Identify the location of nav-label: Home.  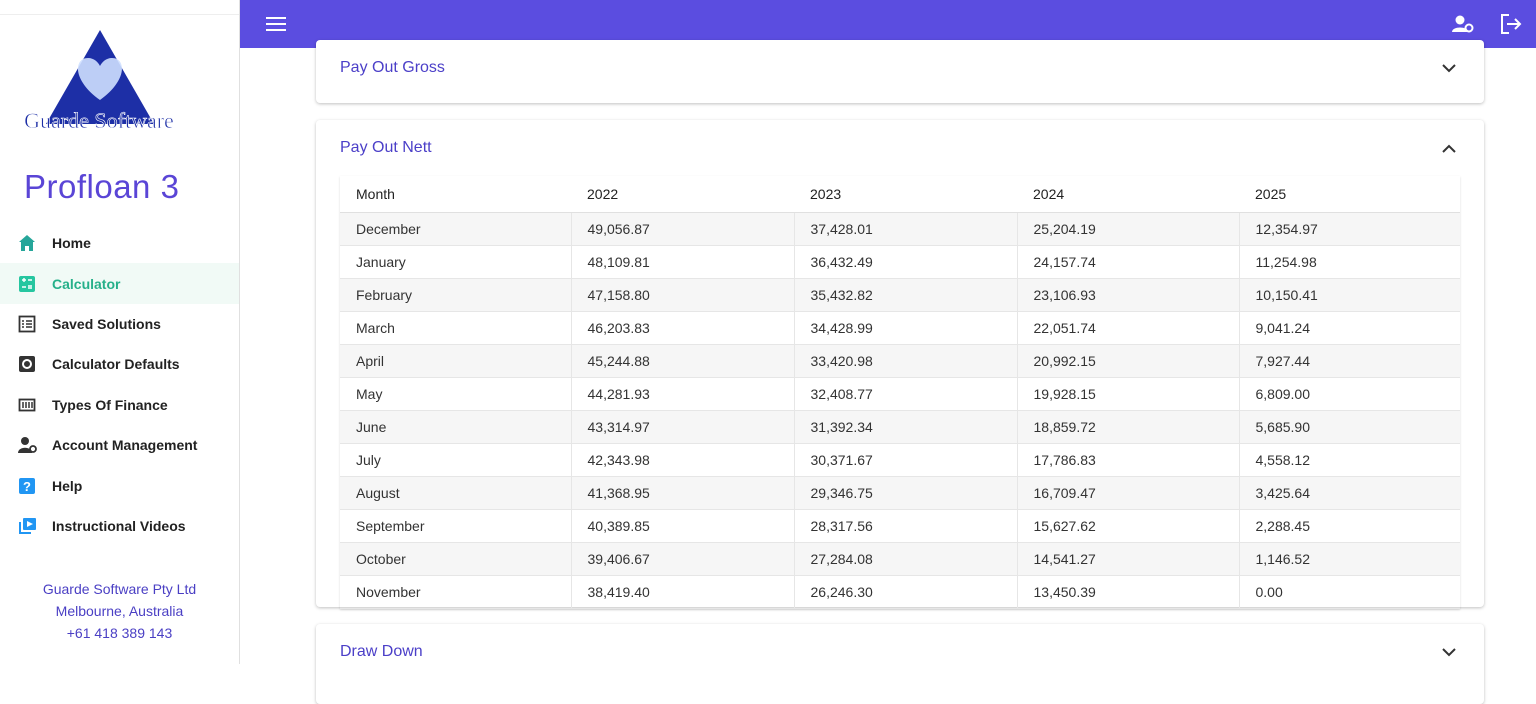
(71, 243).